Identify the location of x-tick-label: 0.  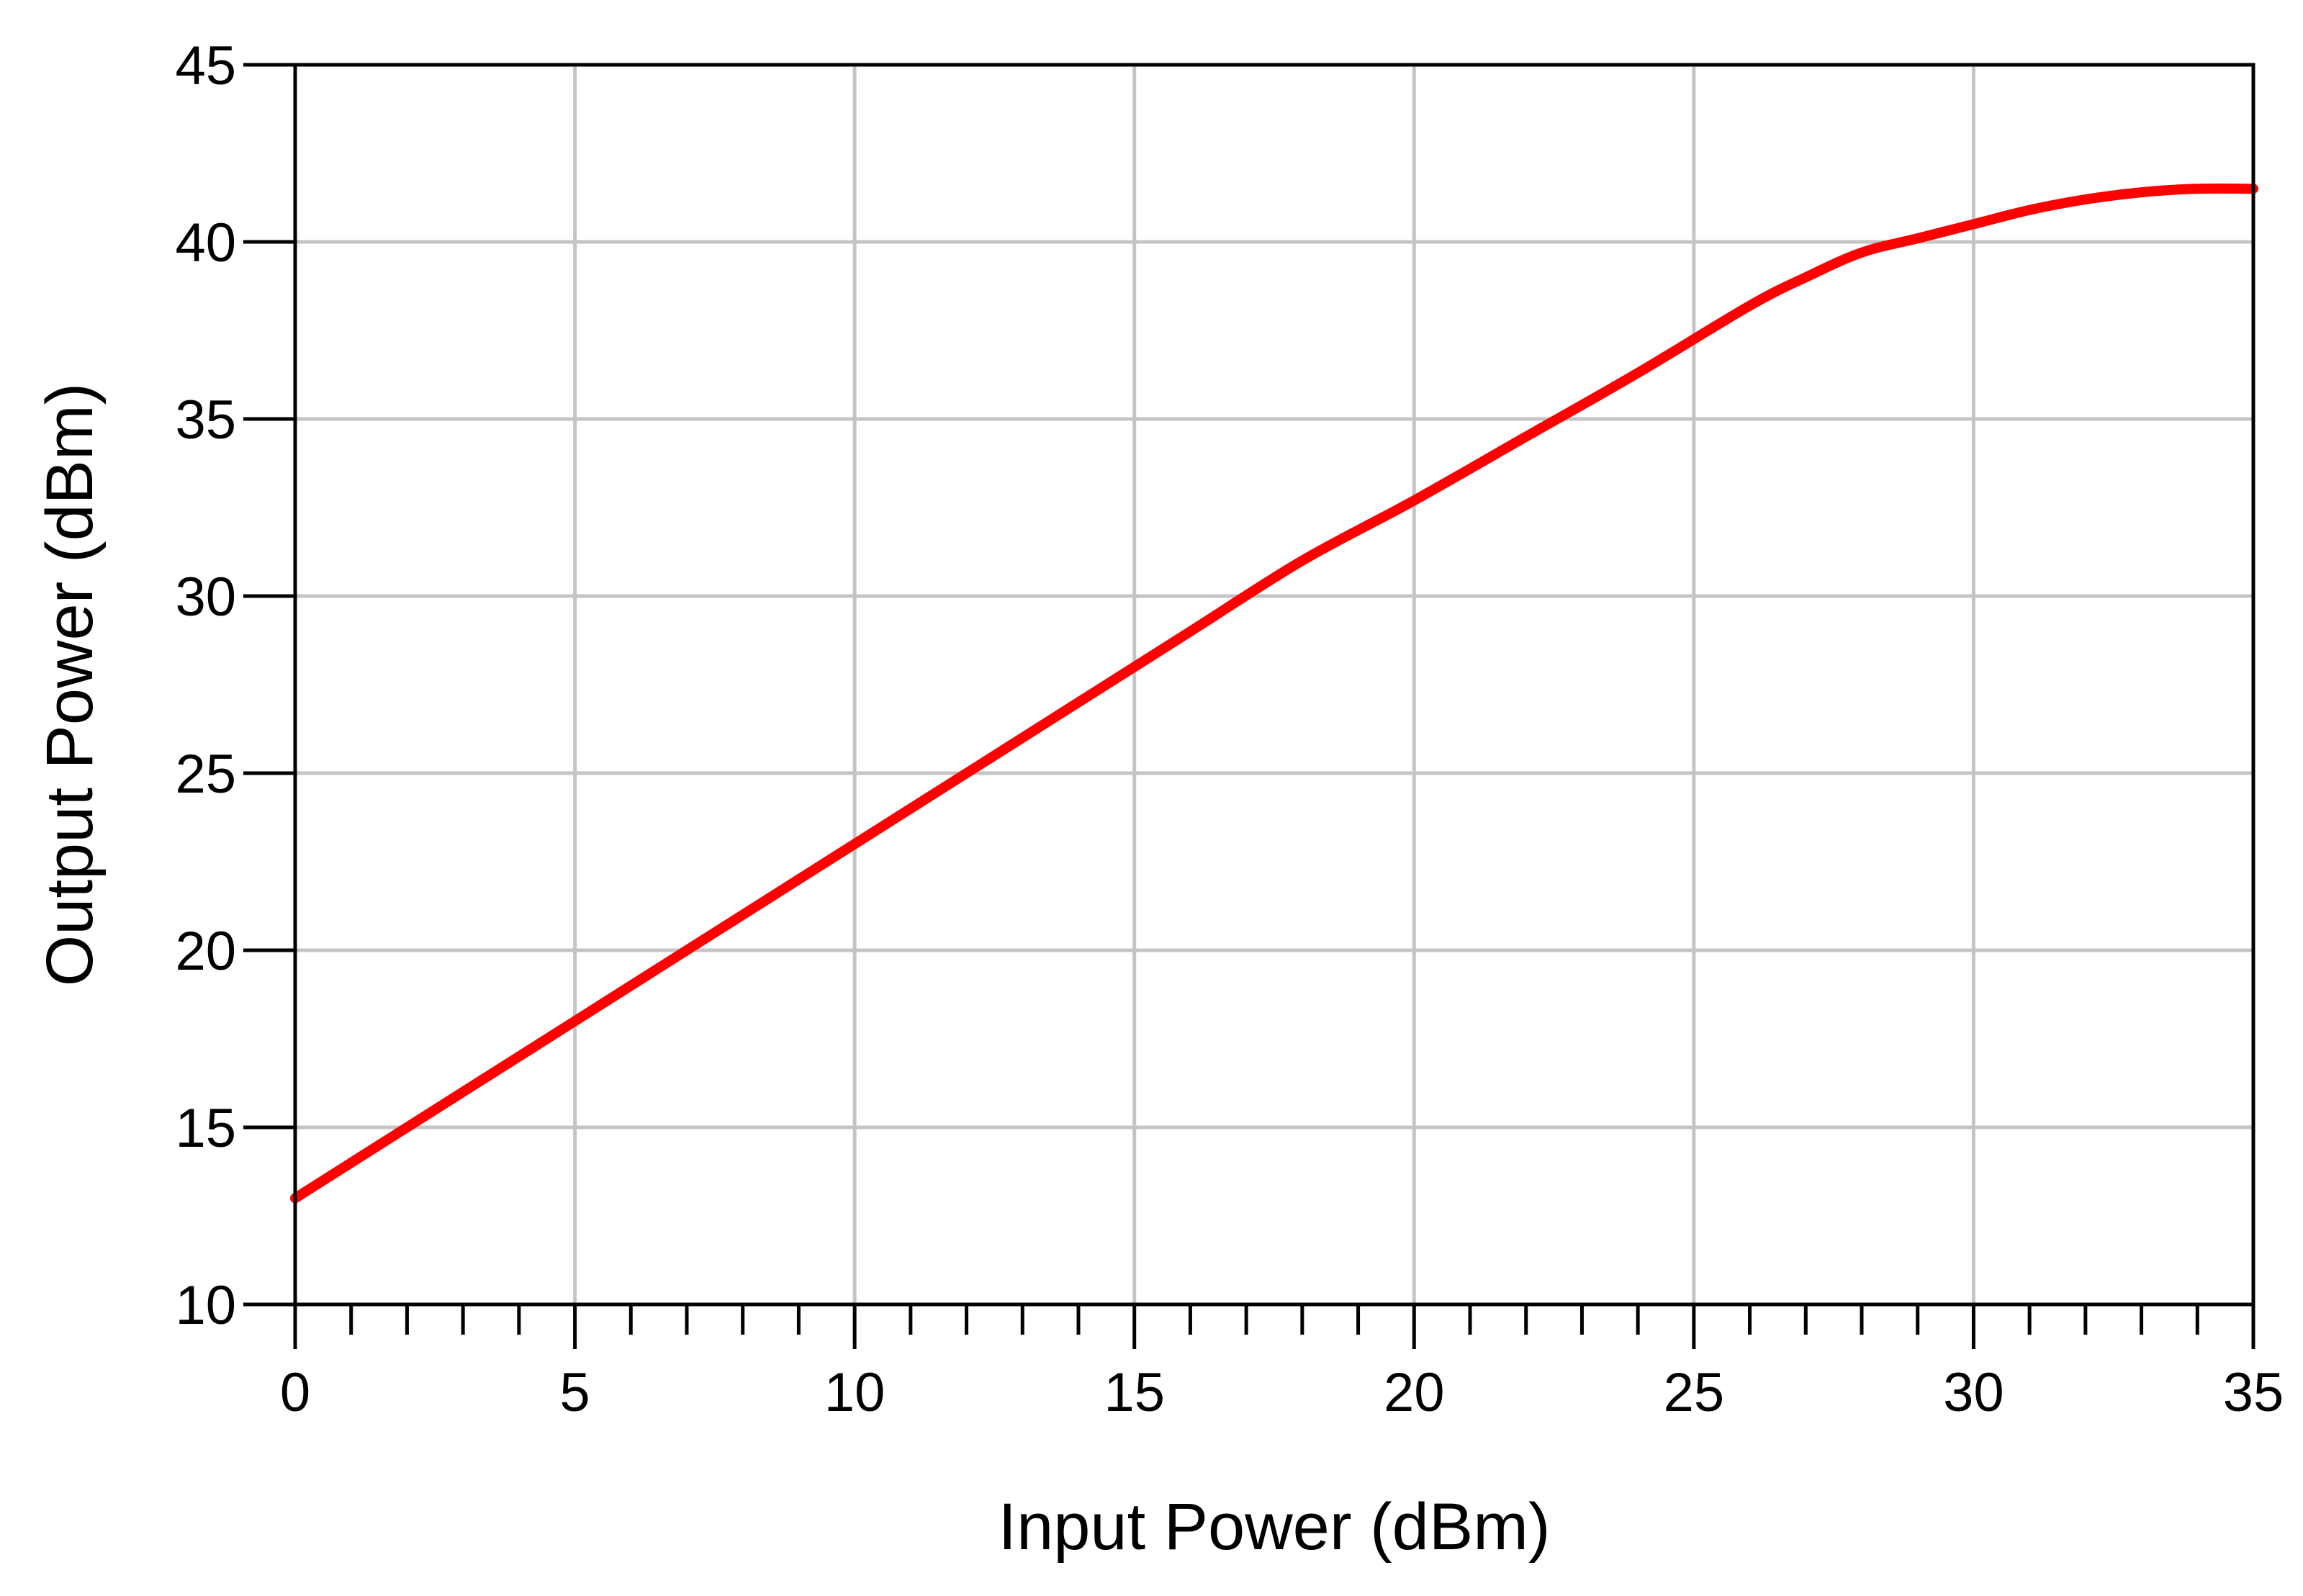
(295, 1392).